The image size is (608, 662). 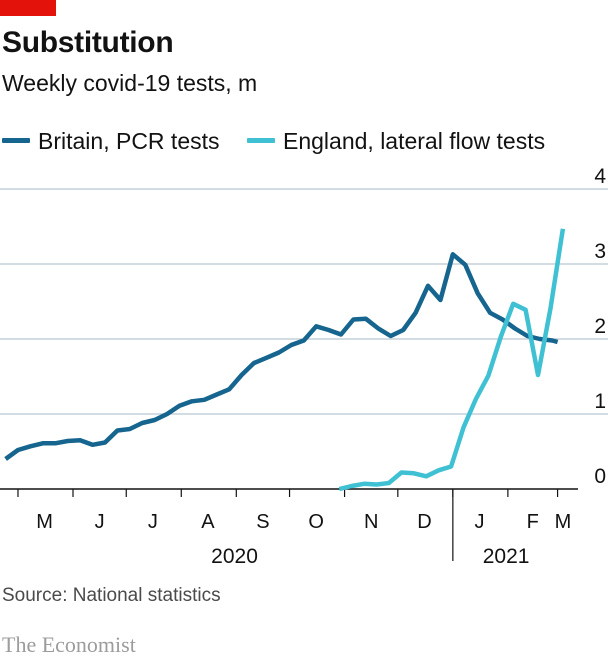 What do you see at coordinates (424, 522) in the screenshot?
I see `x-tick-label: D` at bounding box center [424, 522].